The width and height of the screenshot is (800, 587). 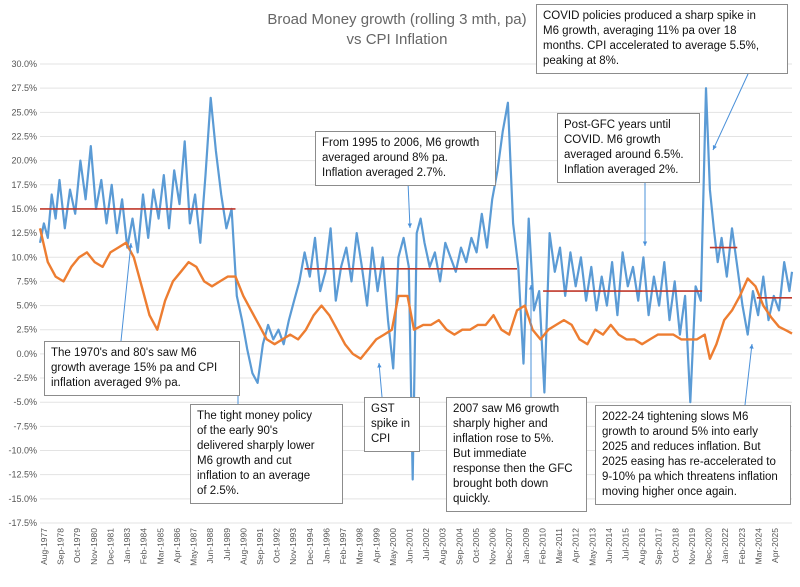 I want to click on x-tick-label: Feb-2023, so click(x=742, y=546).